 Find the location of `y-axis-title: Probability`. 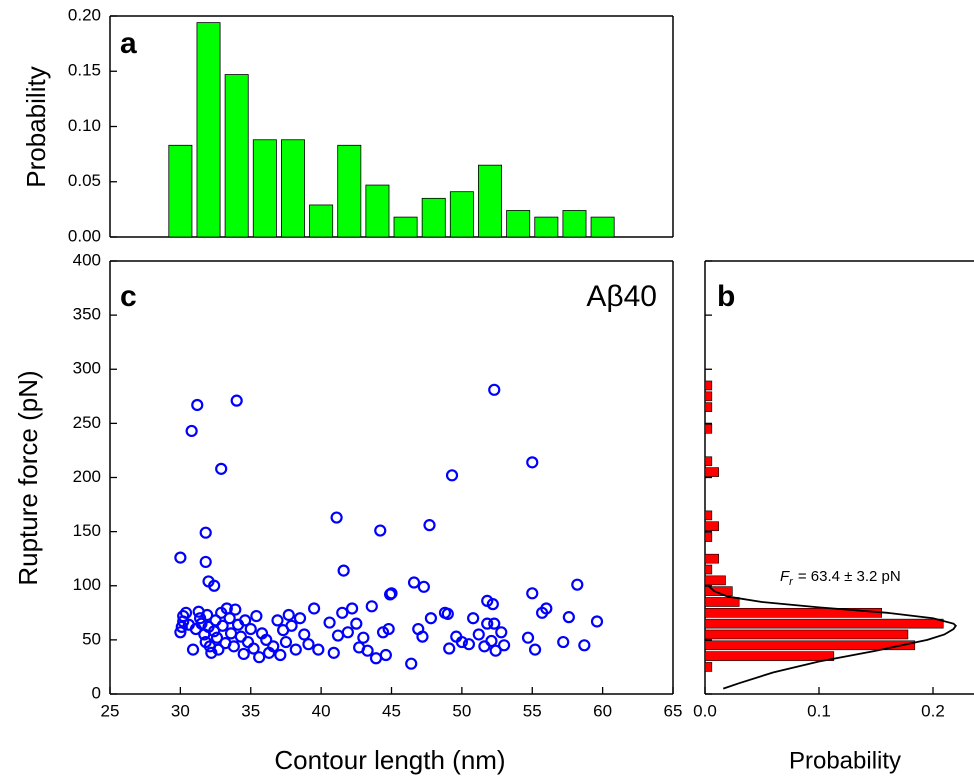

y-axis-title: Probability is located at coordinates (36, 126).